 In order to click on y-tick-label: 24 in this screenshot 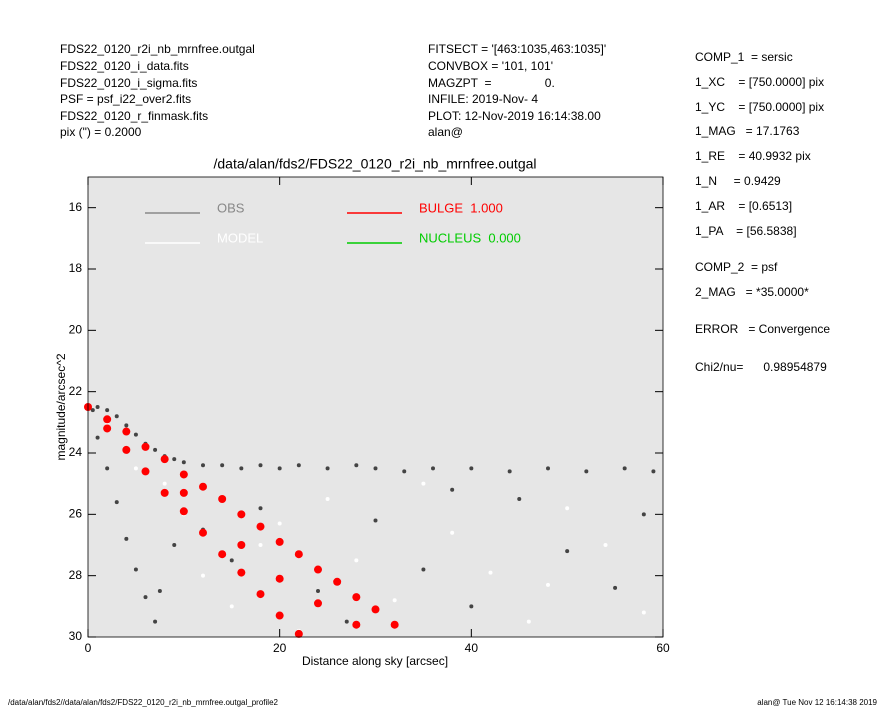, I will do `click(76, 452)`.